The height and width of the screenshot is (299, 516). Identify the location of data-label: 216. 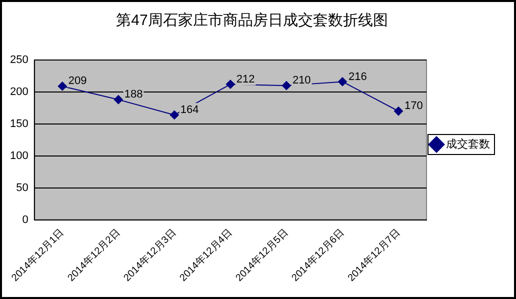
(357, 76).